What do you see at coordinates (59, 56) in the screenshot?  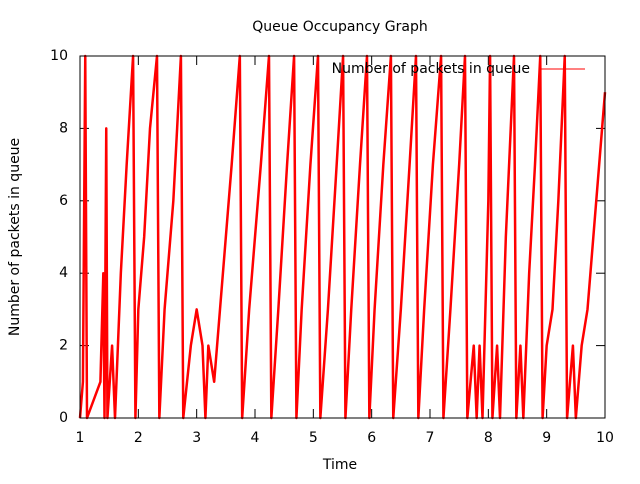 I see `y-tick-label: 10` at bounding box center [59, 56].